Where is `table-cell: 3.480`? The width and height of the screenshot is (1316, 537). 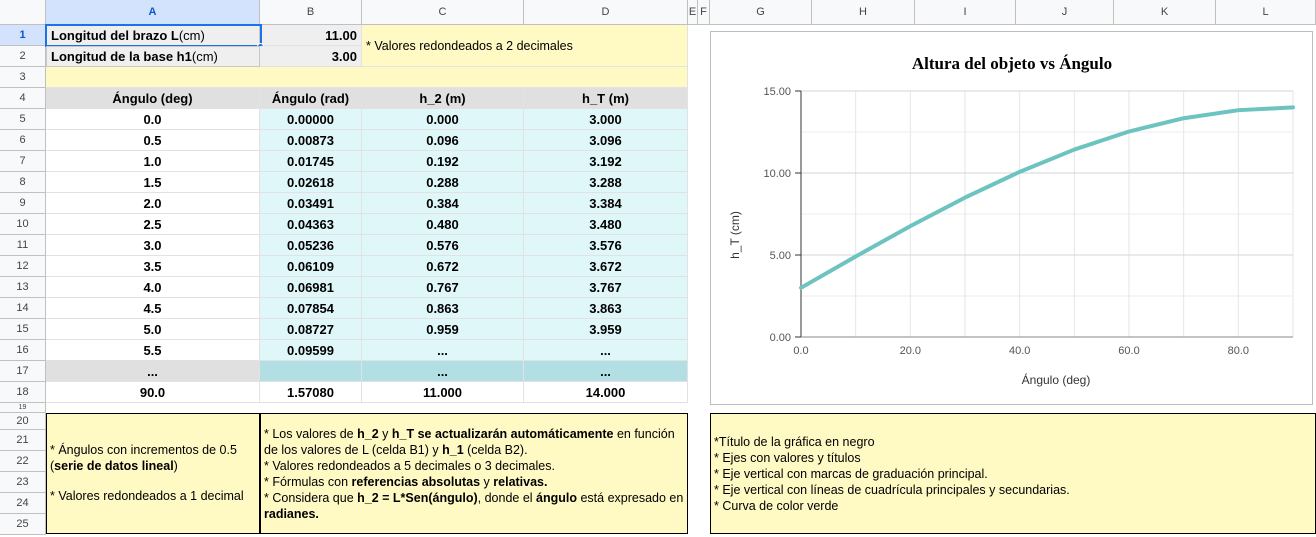
table-cell: 3.480 is located at coordinates (606, 224).